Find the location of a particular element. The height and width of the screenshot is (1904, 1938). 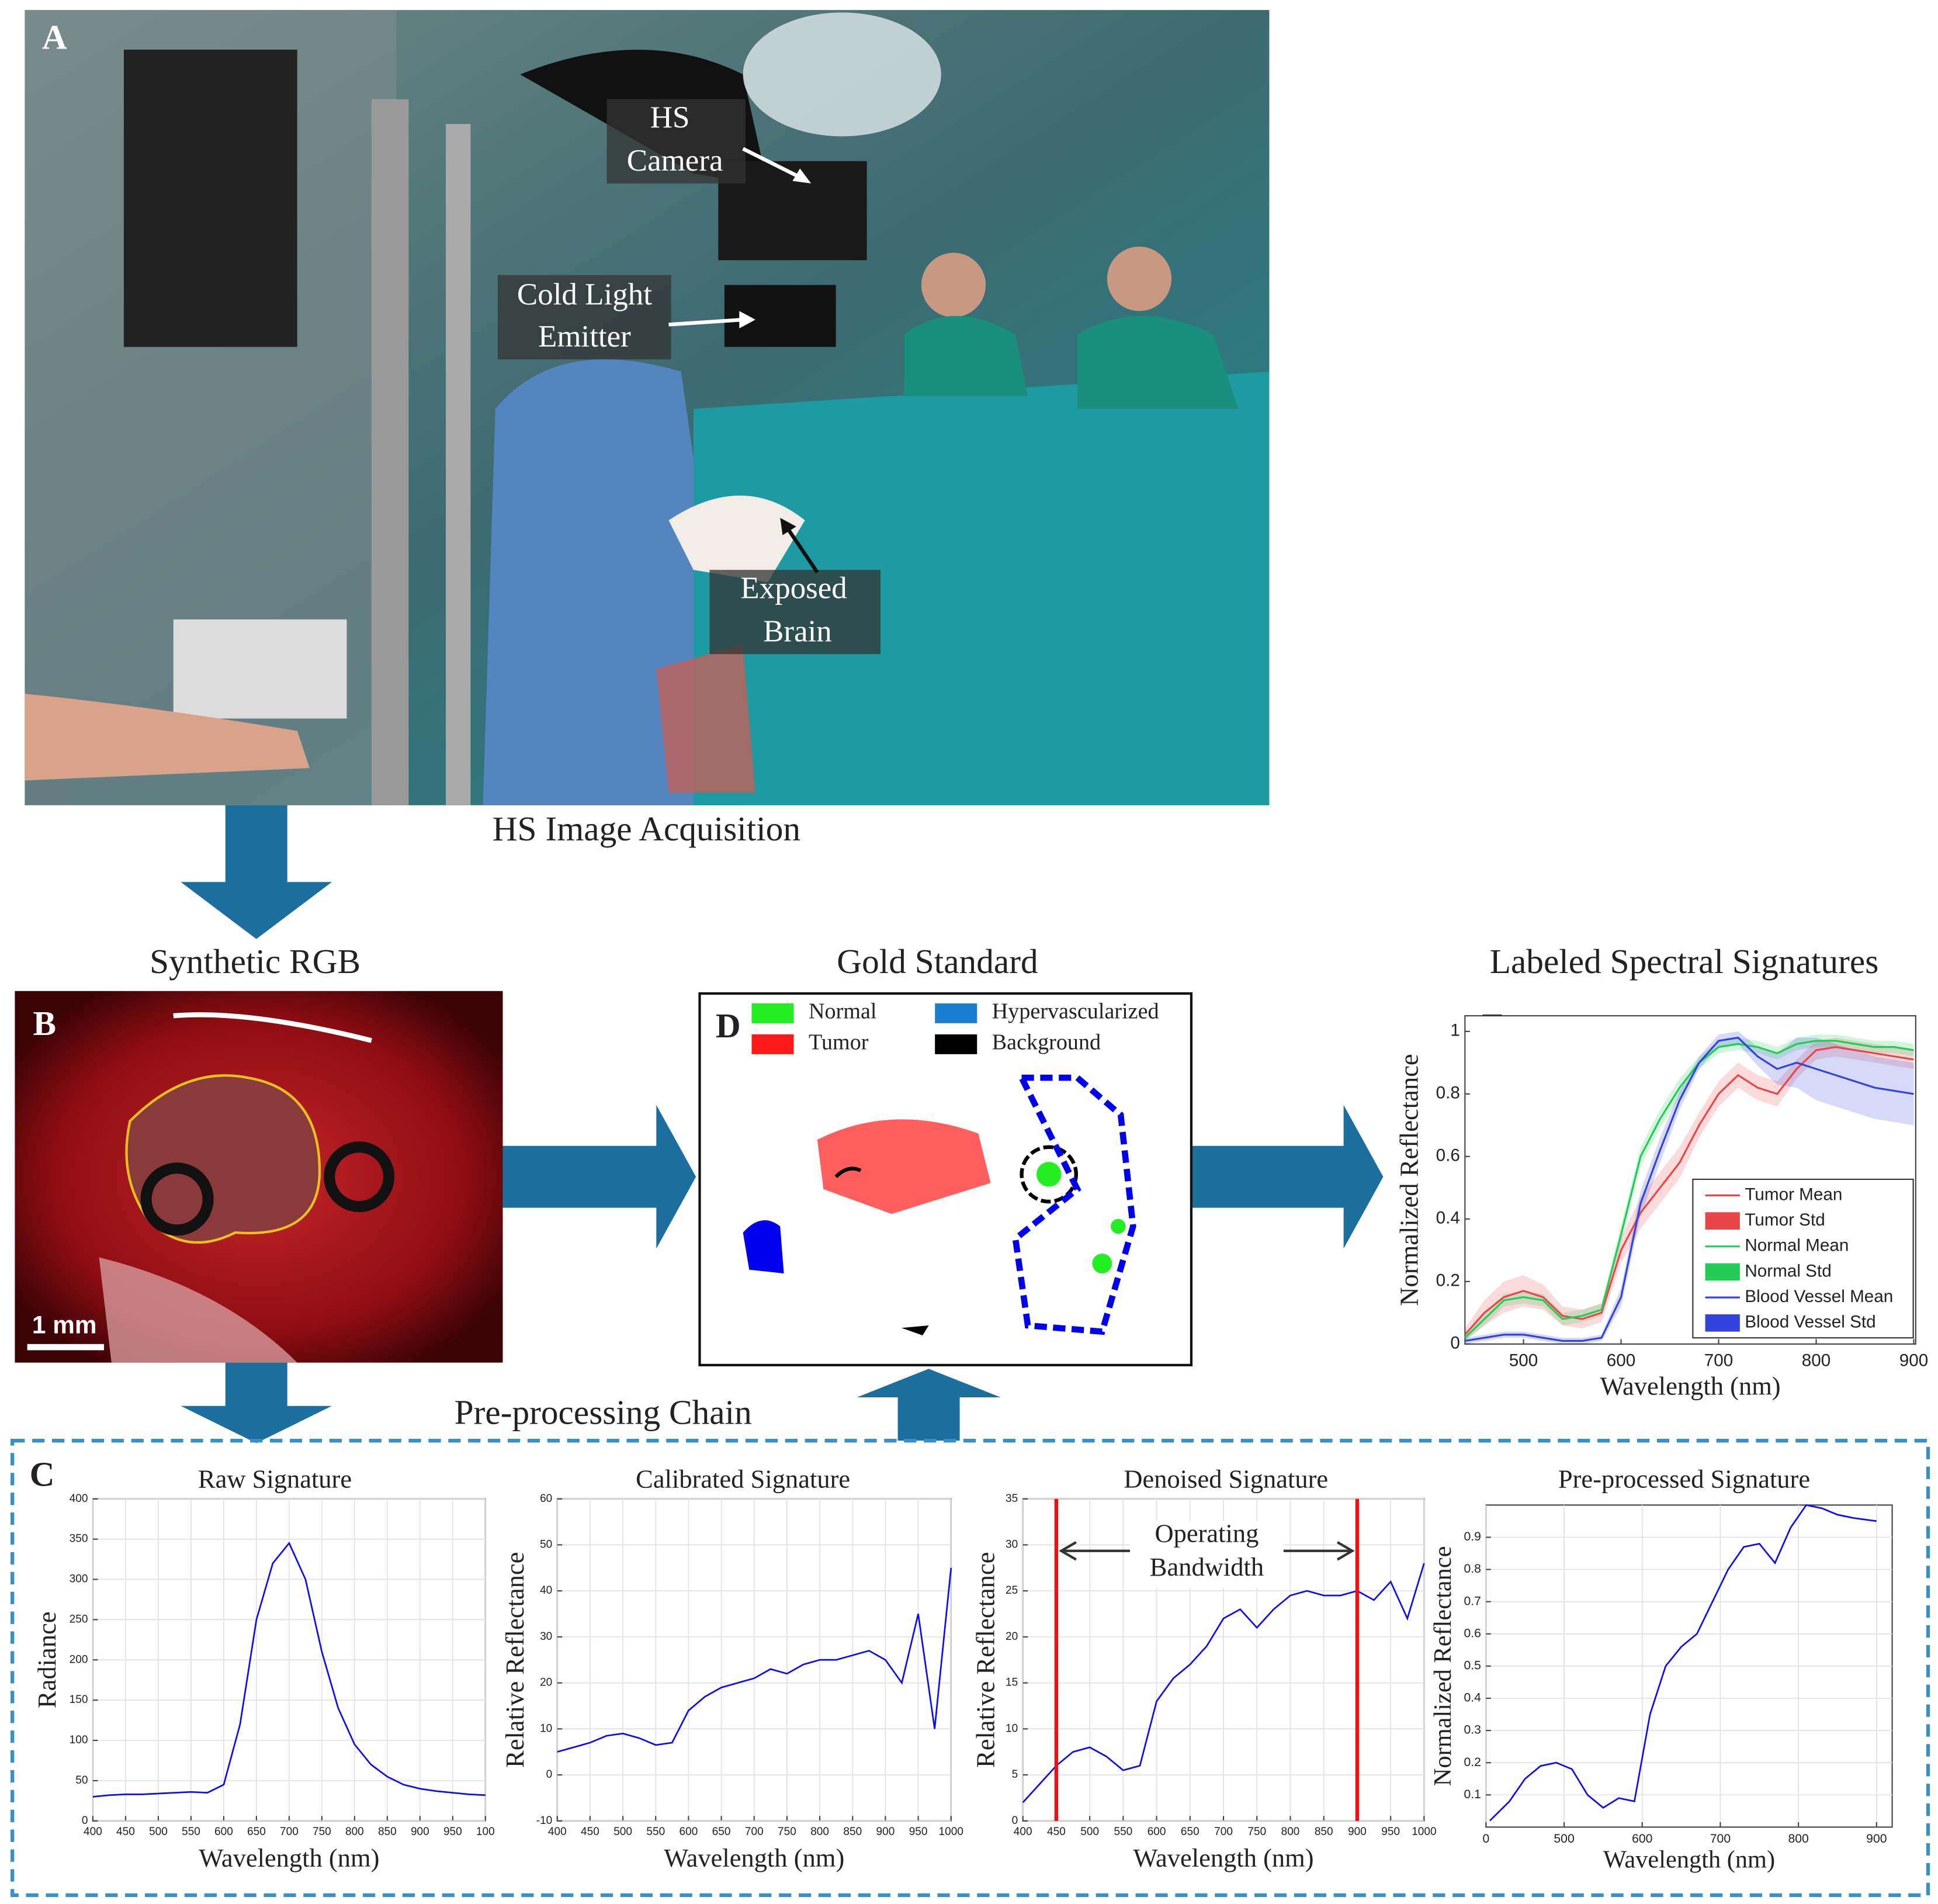

x-tick-label: 850 is located at coordinates (387, 1832).